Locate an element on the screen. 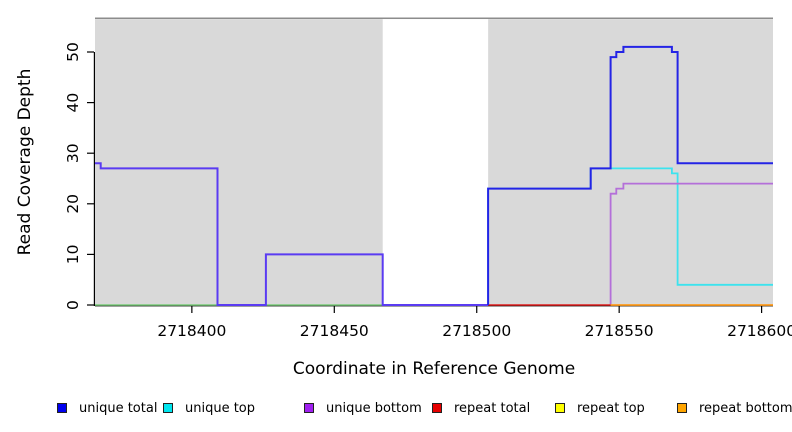 Image resolution: width=792 pixels, height=432 pixels. y-tick-label: 50 is located at coordinates (73, 52).